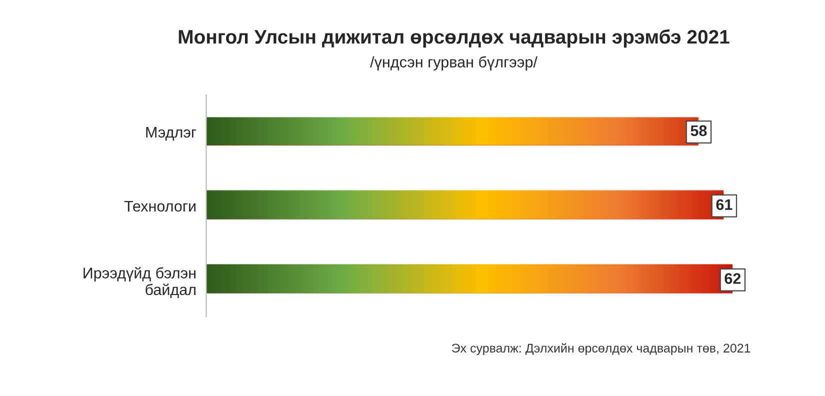  What do you see at coordinates (454, 38) in the screenshot?
I see `chart-title: Монгол Улсын дижитал өрсөлдөх чадварын эрэмбэ 2021` at bounding box center [454, 38].